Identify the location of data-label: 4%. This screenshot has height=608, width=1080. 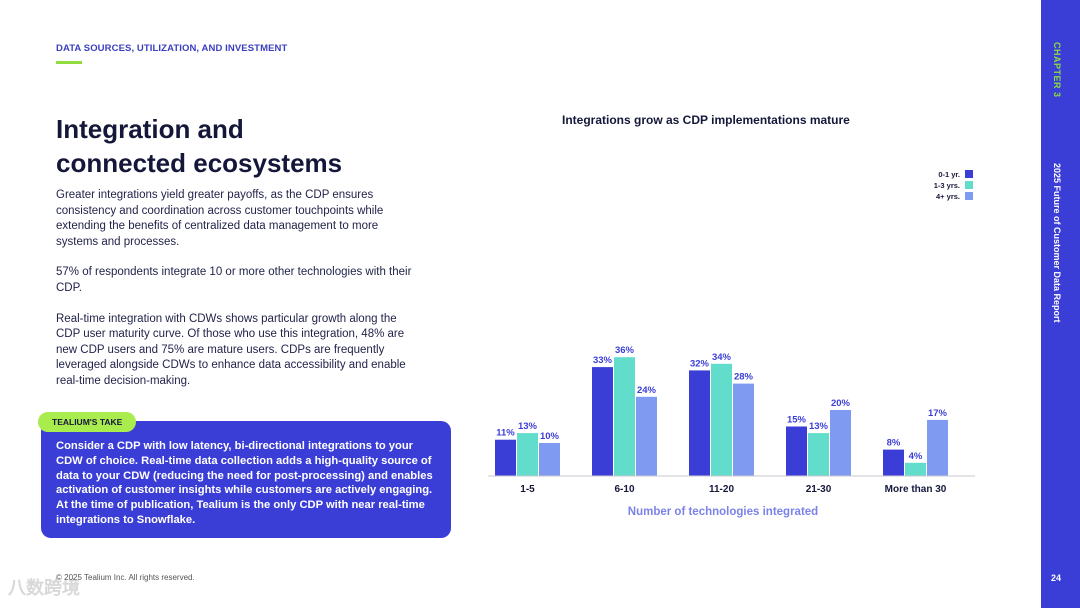
(916, 456).